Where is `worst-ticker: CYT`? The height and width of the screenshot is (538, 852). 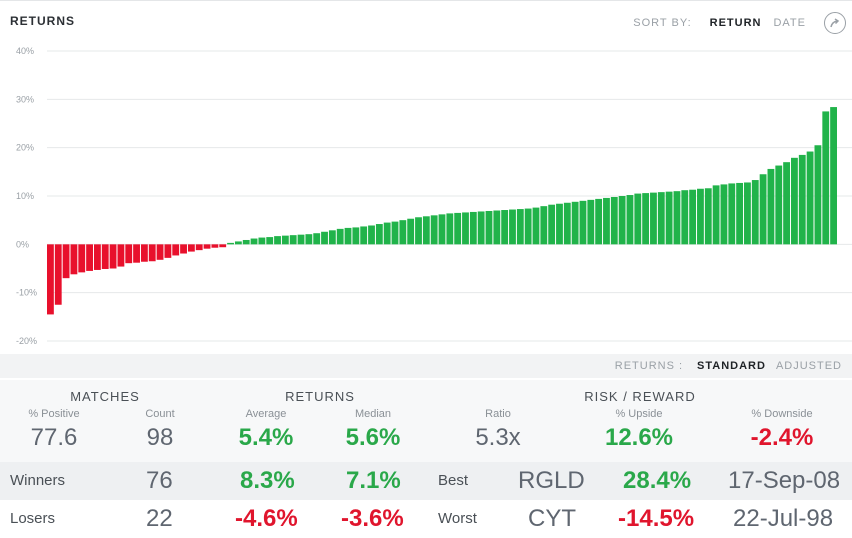 worst-ticker: CYT is located at coordinates (552, 518).